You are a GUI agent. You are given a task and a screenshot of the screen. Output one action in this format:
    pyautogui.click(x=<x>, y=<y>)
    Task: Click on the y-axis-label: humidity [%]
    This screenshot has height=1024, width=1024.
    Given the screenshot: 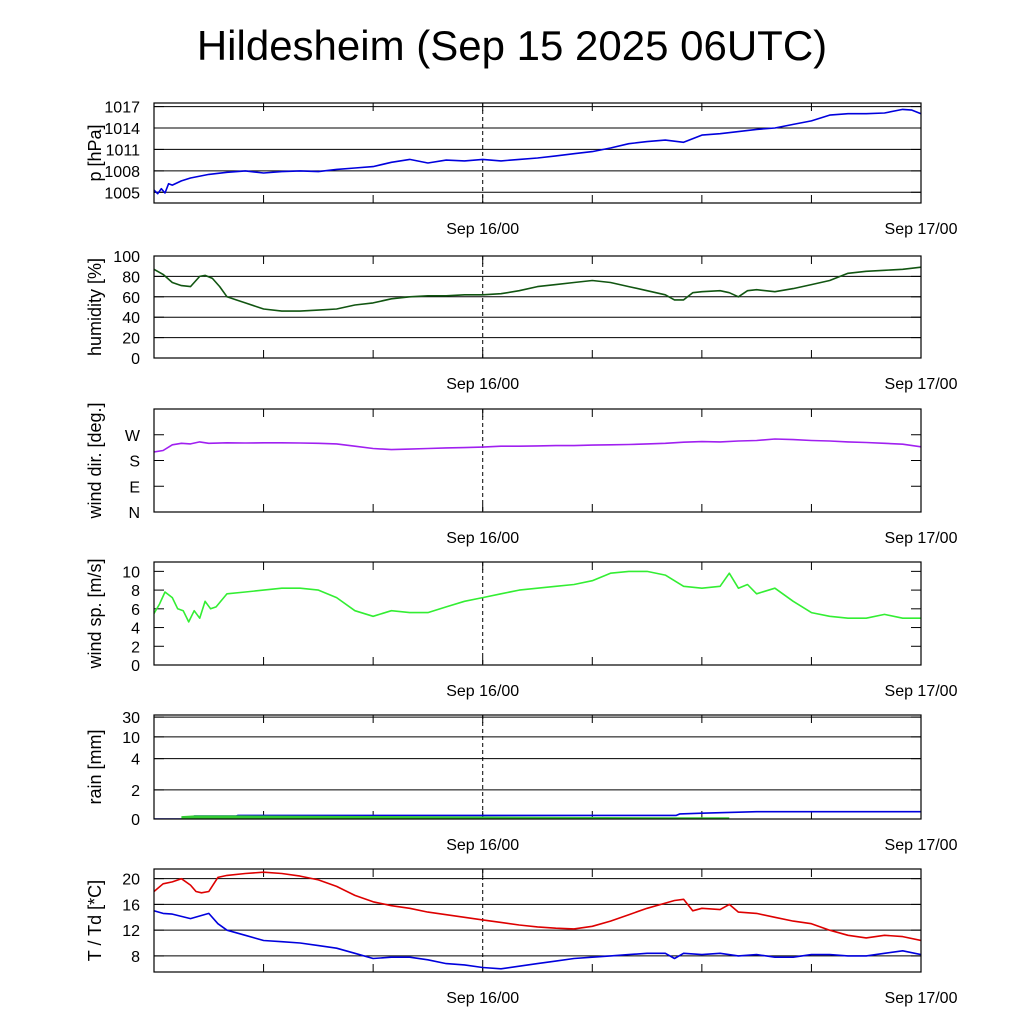 What is the action you would take?
    pyautogui.click(x=95, y=307)
    